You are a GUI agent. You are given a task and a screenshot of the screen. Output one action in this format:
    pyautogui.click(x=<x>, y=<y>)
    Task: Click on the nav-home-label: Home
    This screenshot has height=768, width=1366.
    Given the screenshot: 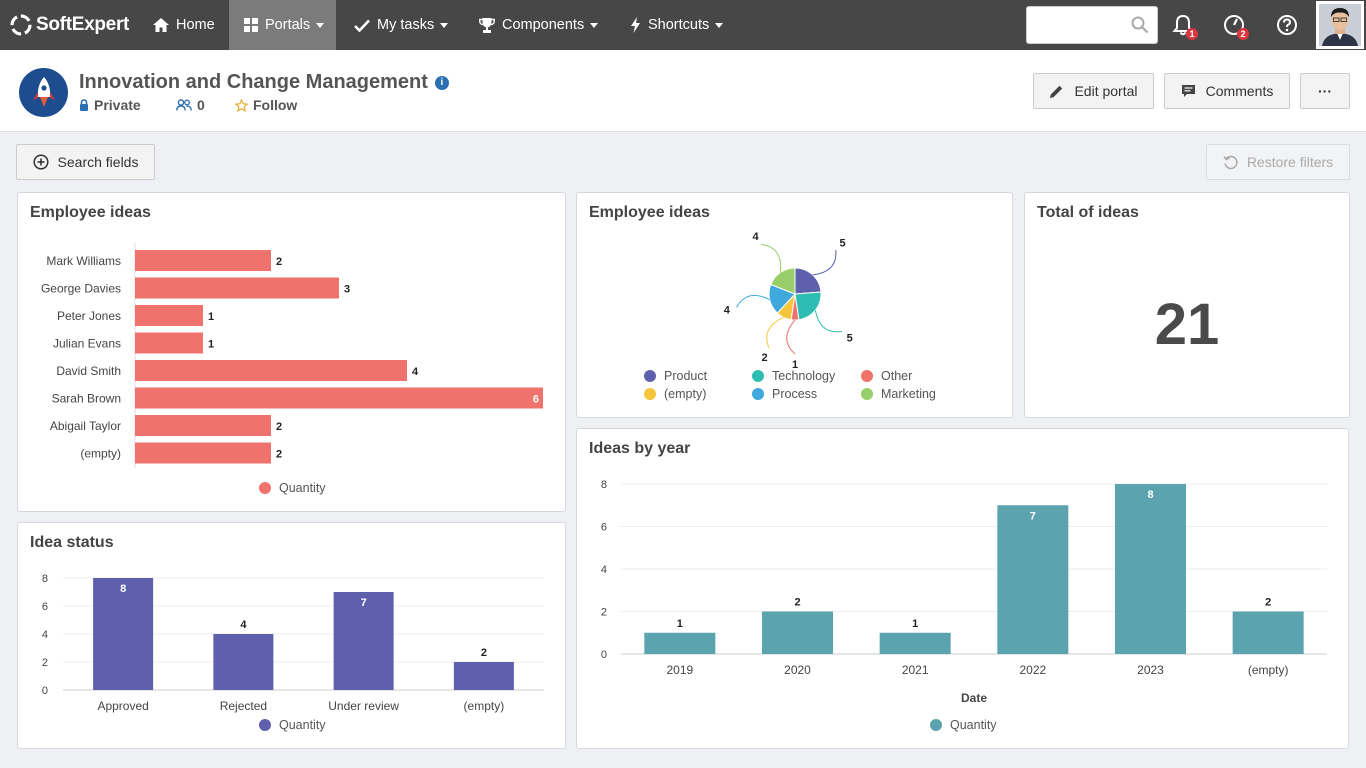 What is the action you would take?
    pyautogui.click(x=195, y=25)
    